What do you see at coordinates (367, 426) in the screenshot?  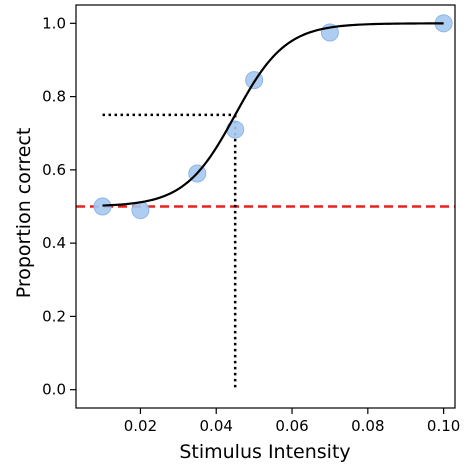 I see `x-tick-label: 0.08` at bounding box center [367, 426].